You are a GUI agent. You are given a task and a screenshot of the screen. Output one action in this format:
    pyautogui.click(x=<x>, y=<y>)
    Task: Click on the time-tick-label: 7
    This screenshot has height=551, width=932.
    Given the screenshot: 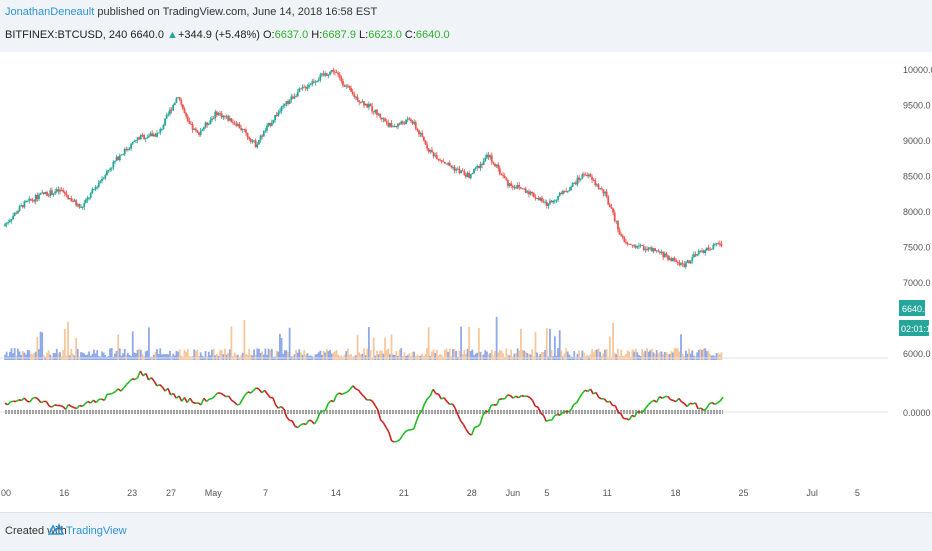 What is the action you would take?
    pyautogui.click(x=265, y=493)
    